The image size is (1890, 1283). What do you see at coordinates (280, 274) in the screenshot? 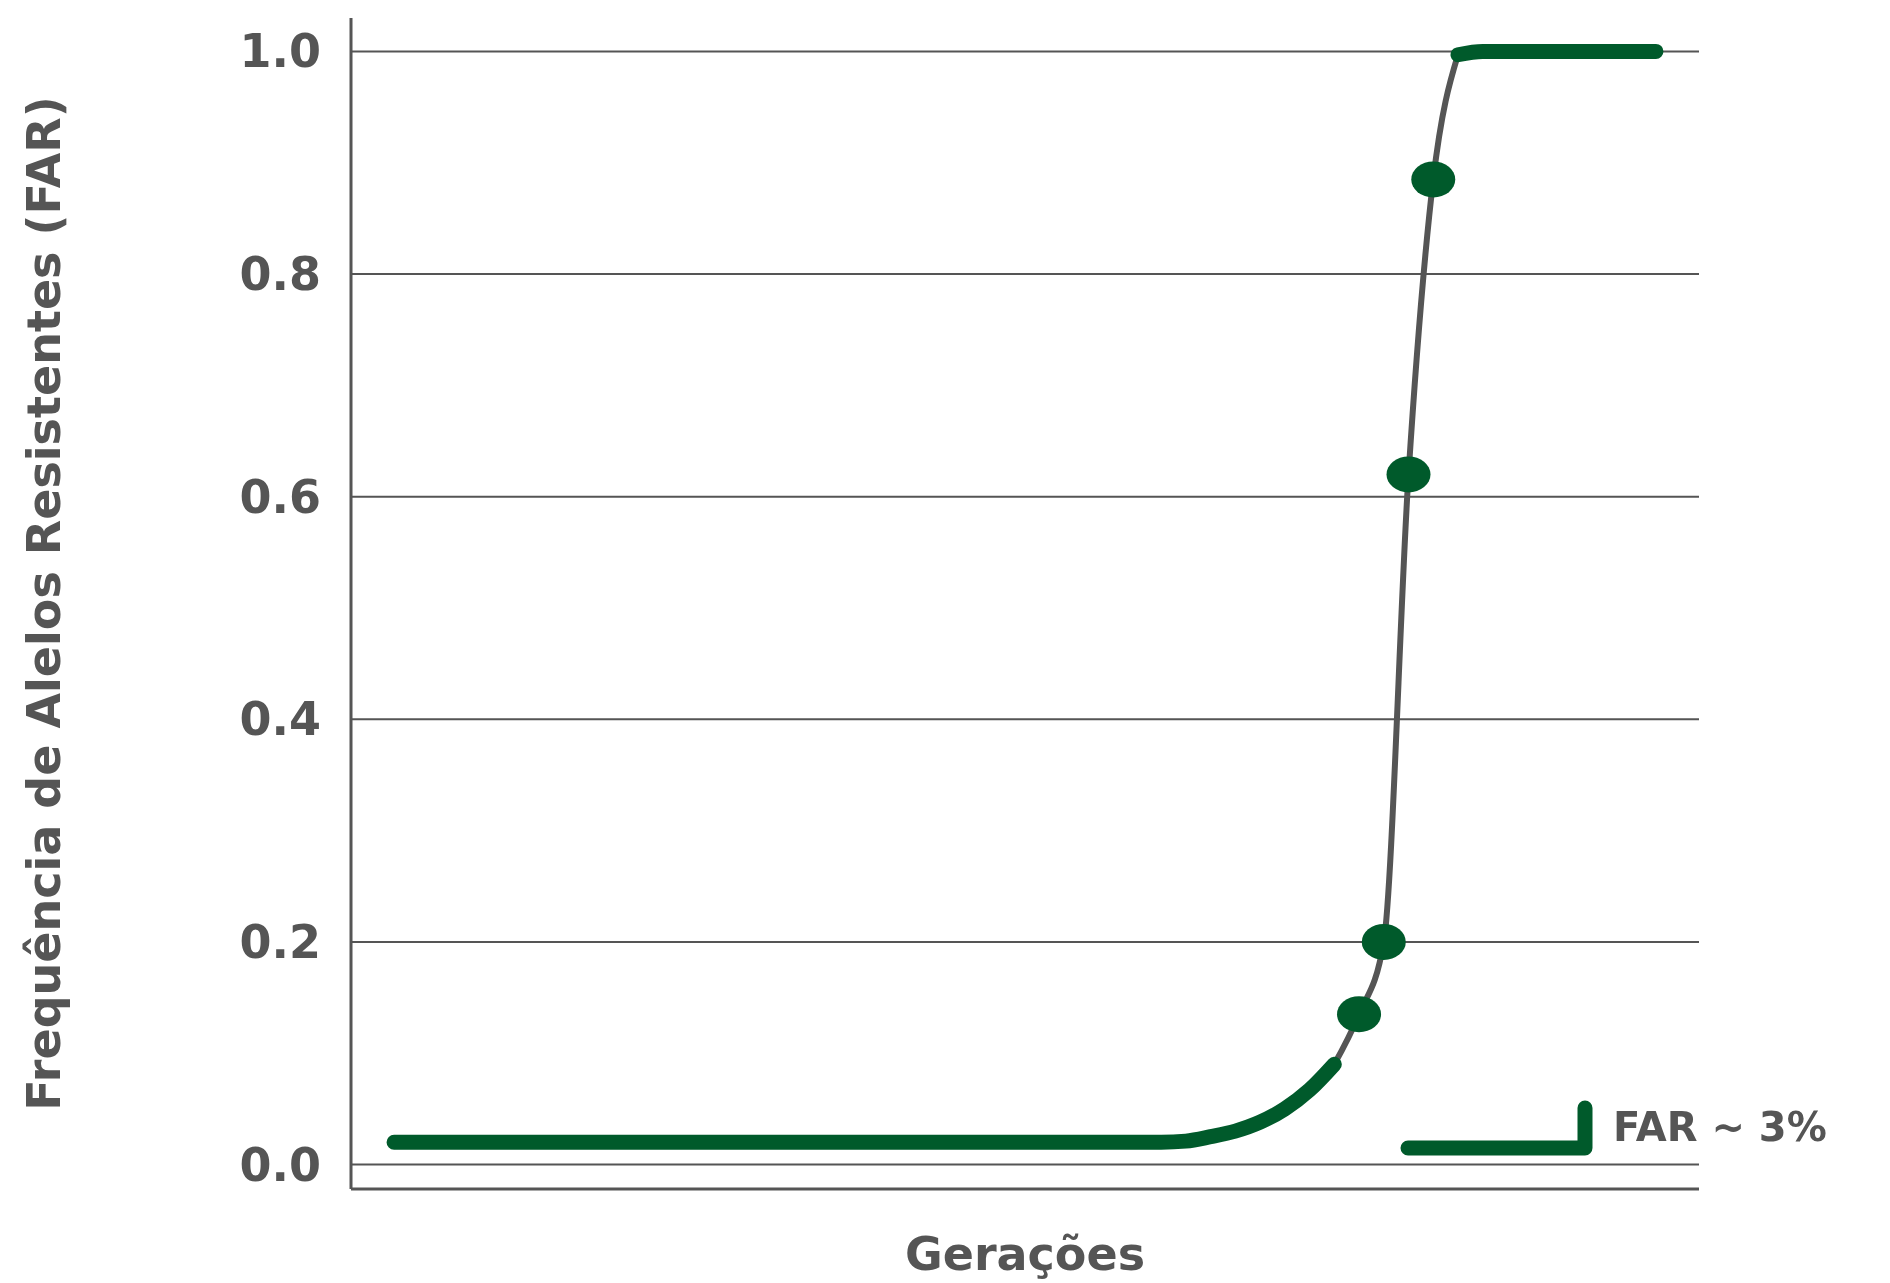
I see `y-tick-label: 0.8` at bounding box center [280, 274].